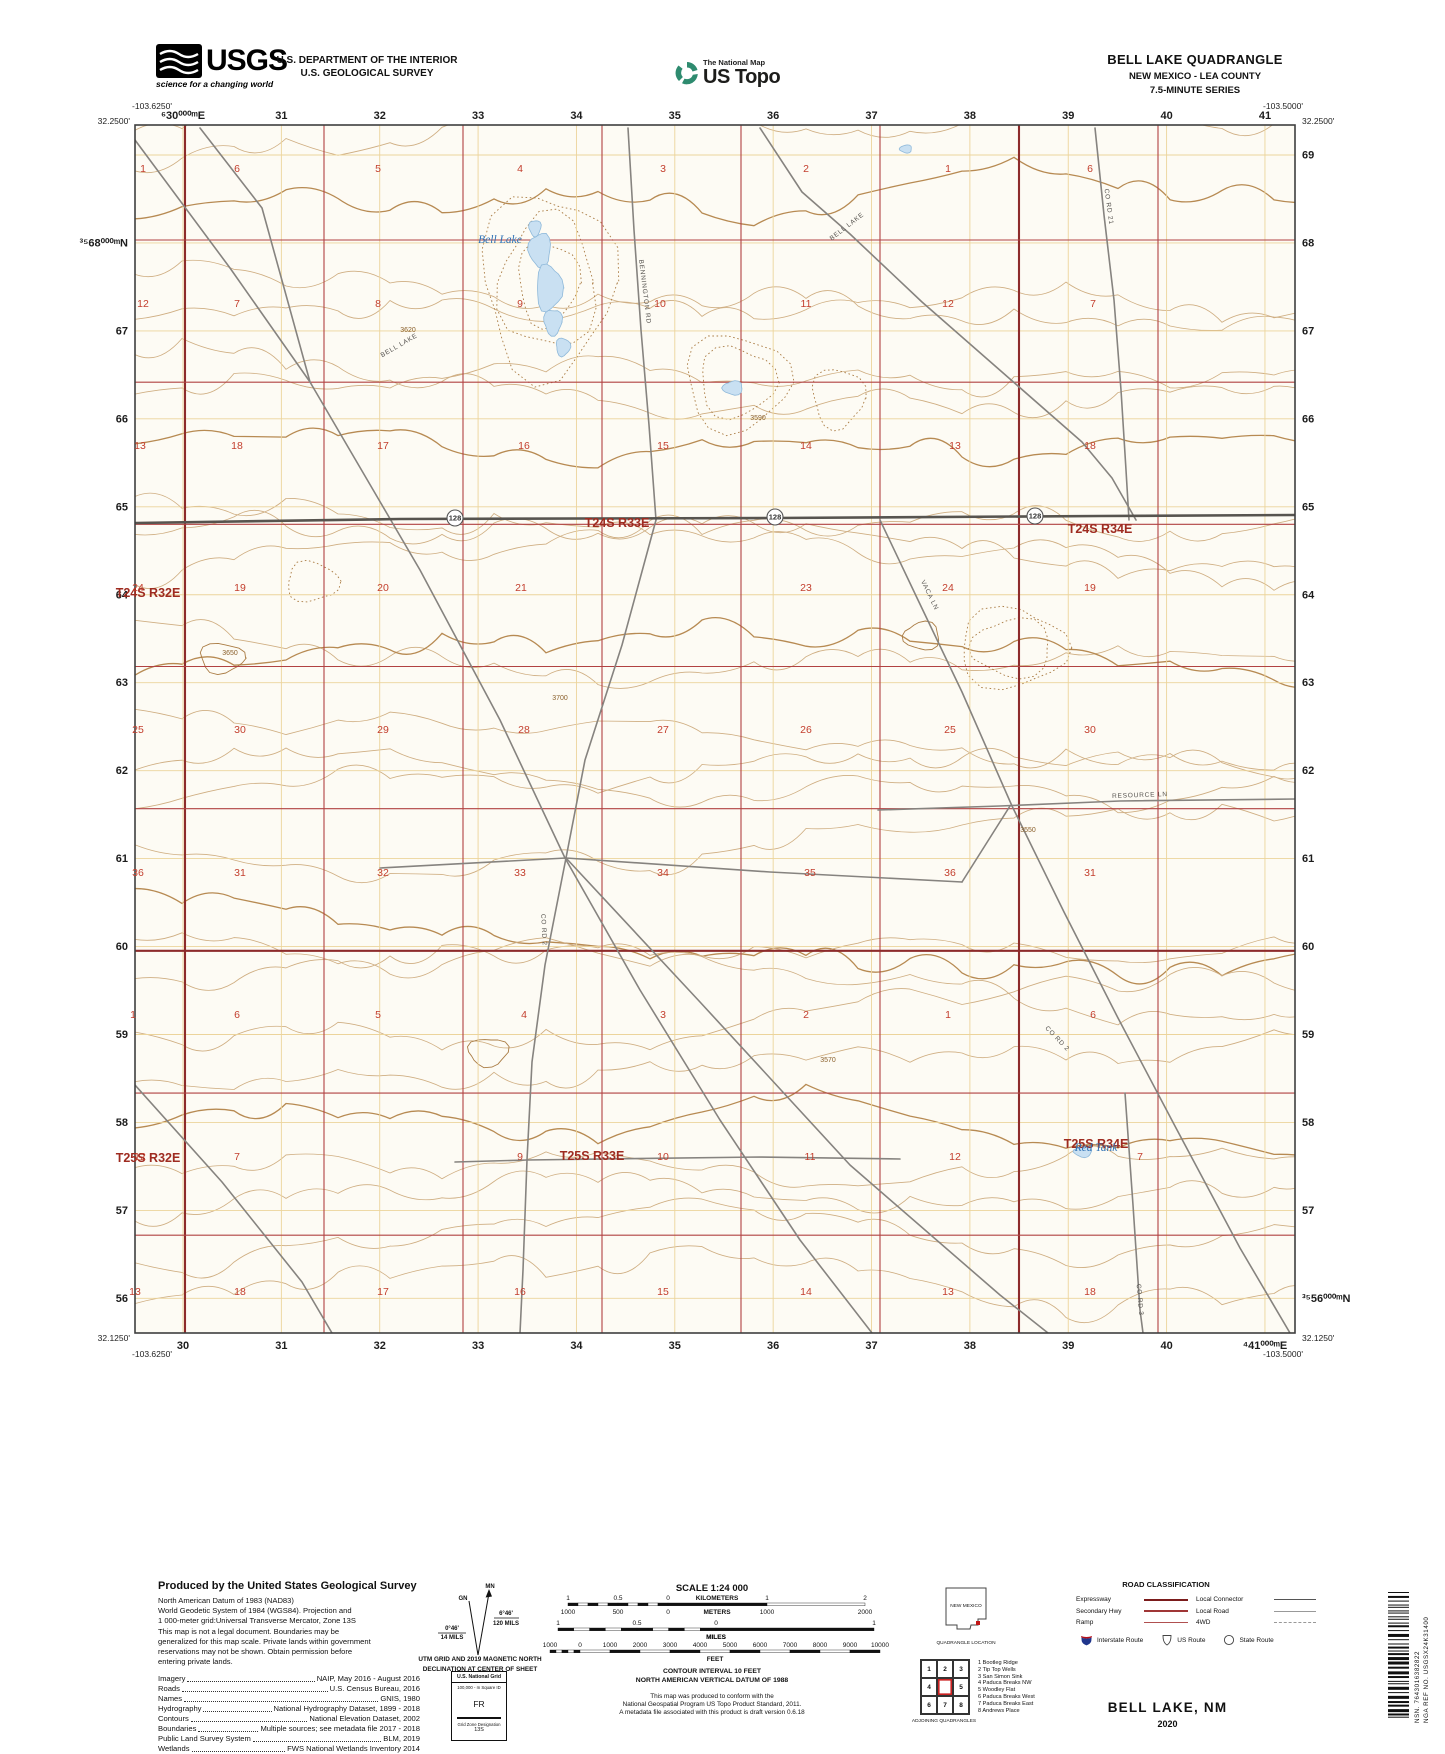  I want to click on credit-value: GNIS, 1980, so click(400, 1699).